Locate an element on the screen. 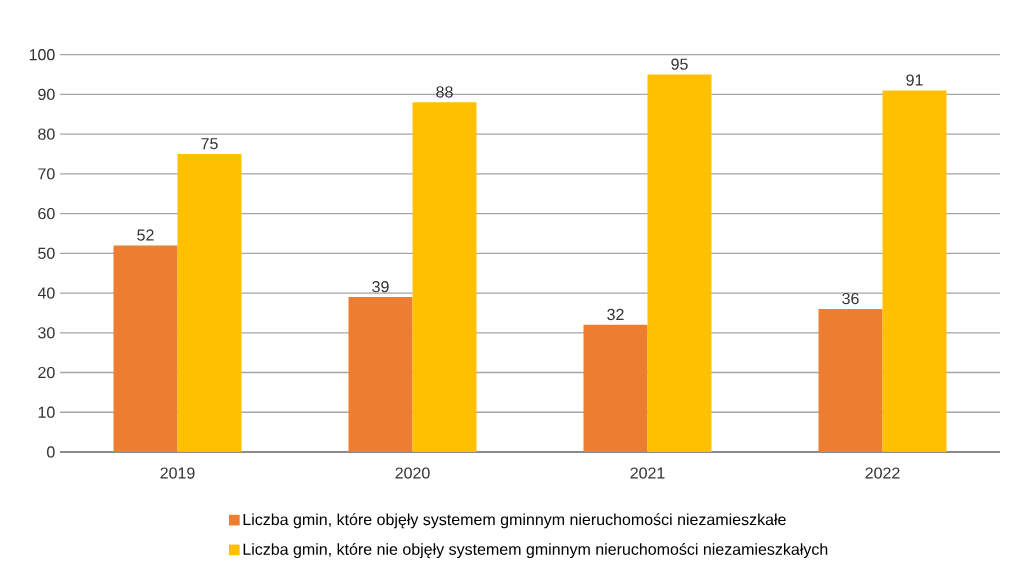 The image size is (1016, 583). data-label: 95 is located at coordinates (679, 64).